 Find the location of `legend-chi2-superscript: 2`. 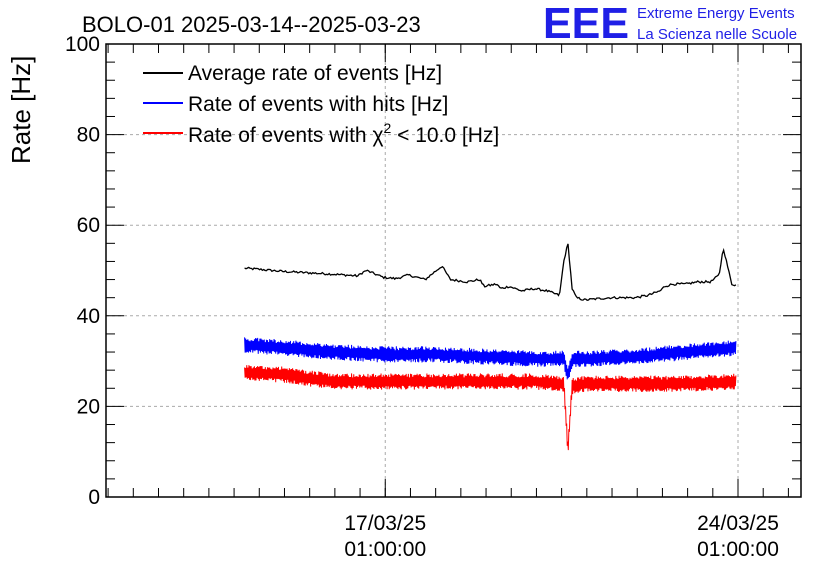

legend-chi2-superscript: 2 is located at coordinates (387, 128).